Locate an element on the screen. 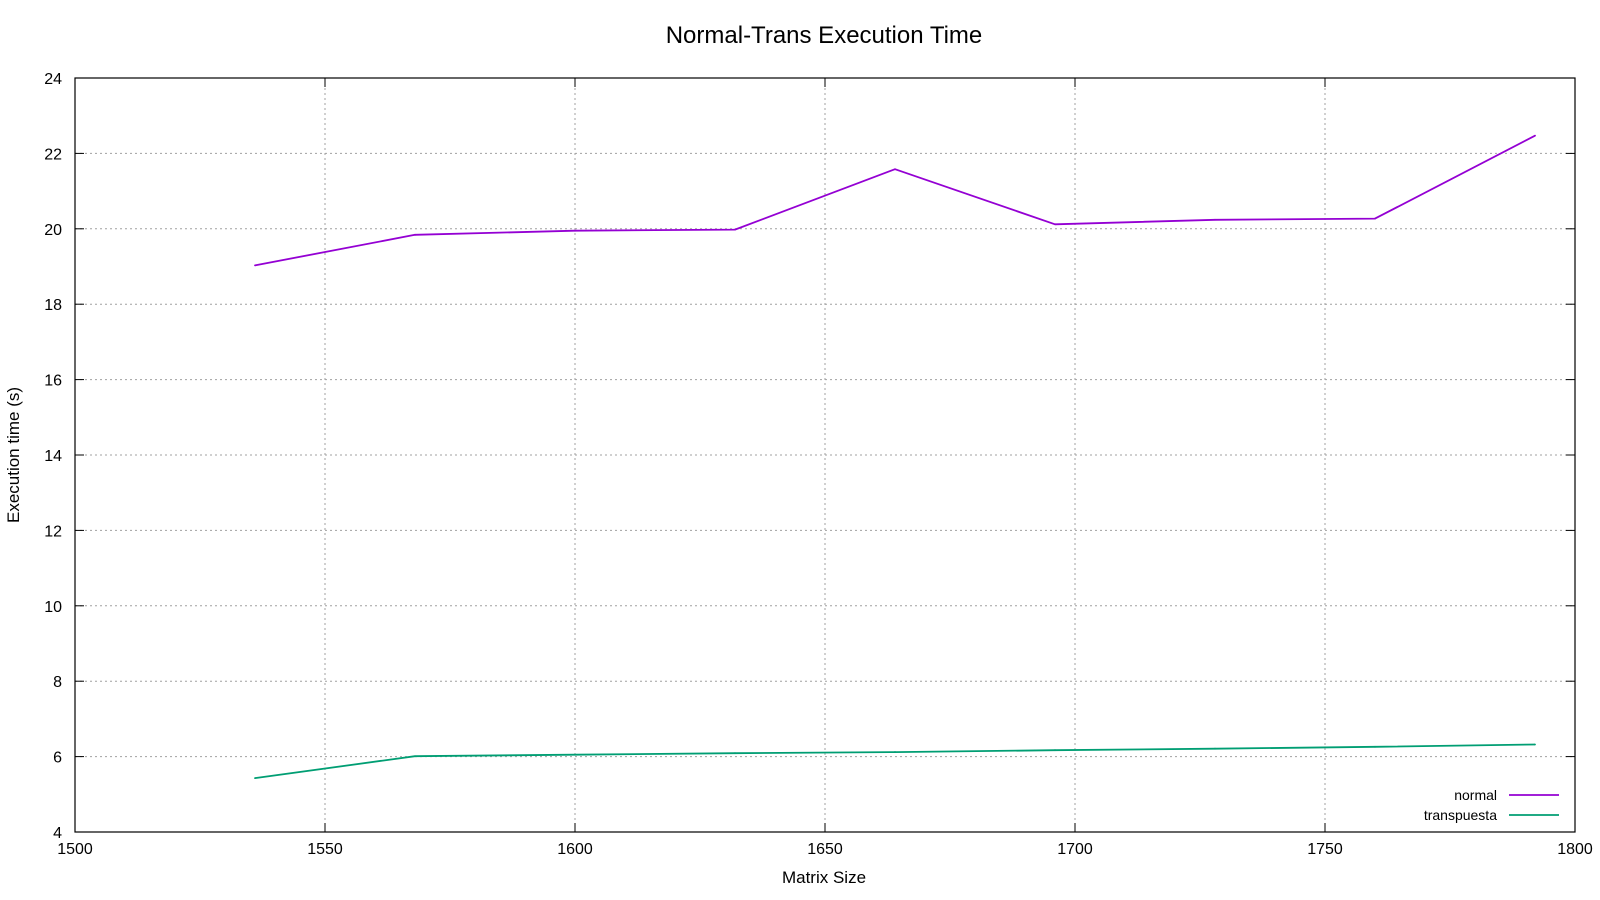  x-tick-label: 1550 is located at coordinates (325, 849).